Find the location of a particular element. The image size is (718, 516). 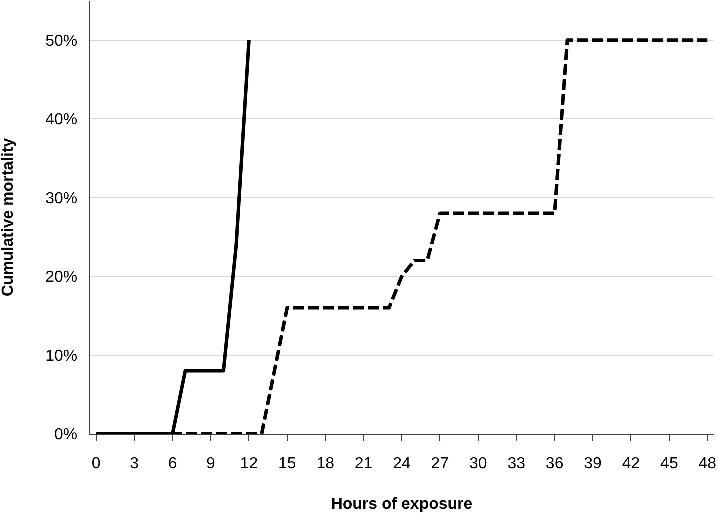

x-axis-title: Hours of exposure is located at coordinates (402, 505).